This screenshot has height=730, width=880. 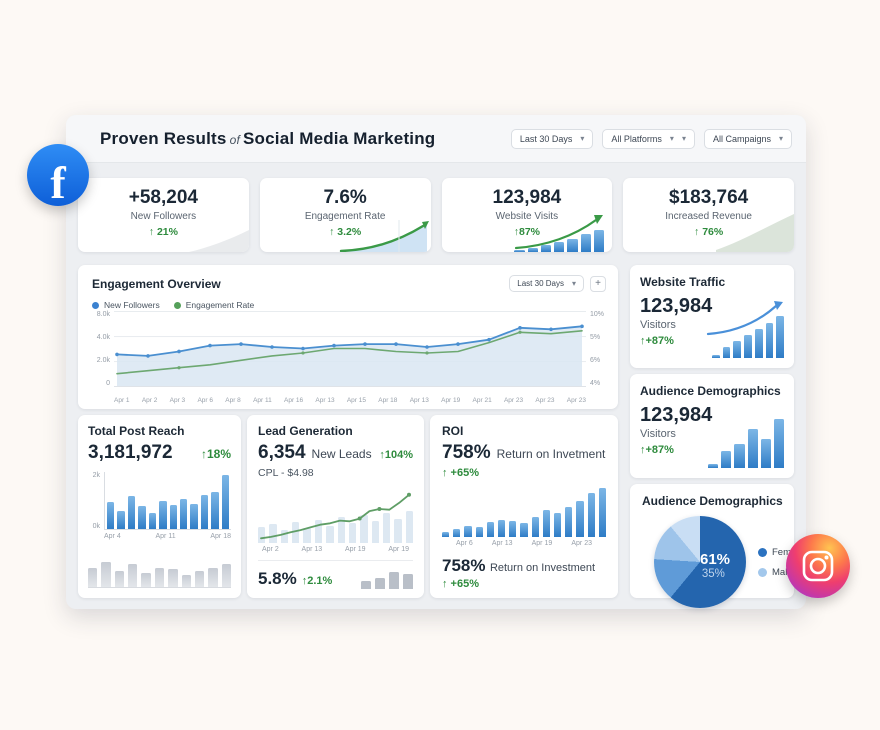 What do you see at coordinates (708, 215) in the screenshot?
I see `kpi-increased-revenue: $183,764 Increased Revenue ↑ 76%` at bounding box center [708, 215].